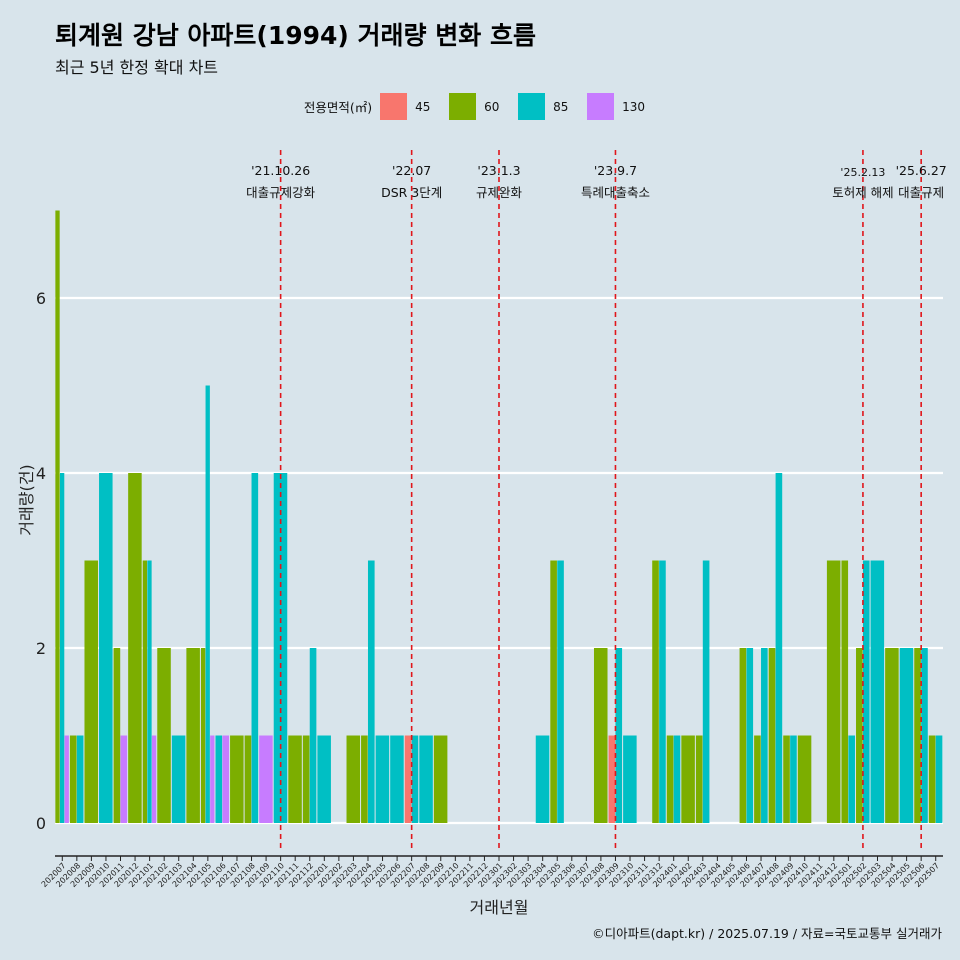  What do you see at coordinates (41, 473) in the screenshot?
I see `y-tick-label-4: 4` at bounding box center [41, 473].